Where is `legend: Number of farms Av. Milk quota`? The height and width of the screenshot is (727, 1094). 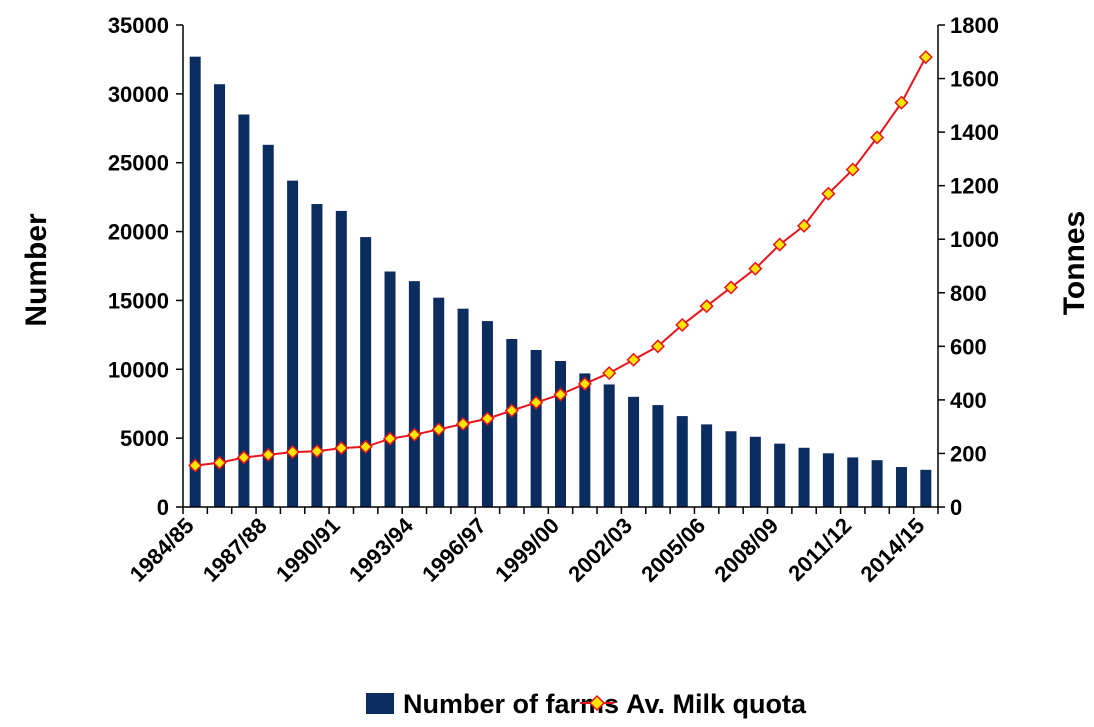
legend: Number of farms Av. Milk quota is located at coordinates (586, 704).